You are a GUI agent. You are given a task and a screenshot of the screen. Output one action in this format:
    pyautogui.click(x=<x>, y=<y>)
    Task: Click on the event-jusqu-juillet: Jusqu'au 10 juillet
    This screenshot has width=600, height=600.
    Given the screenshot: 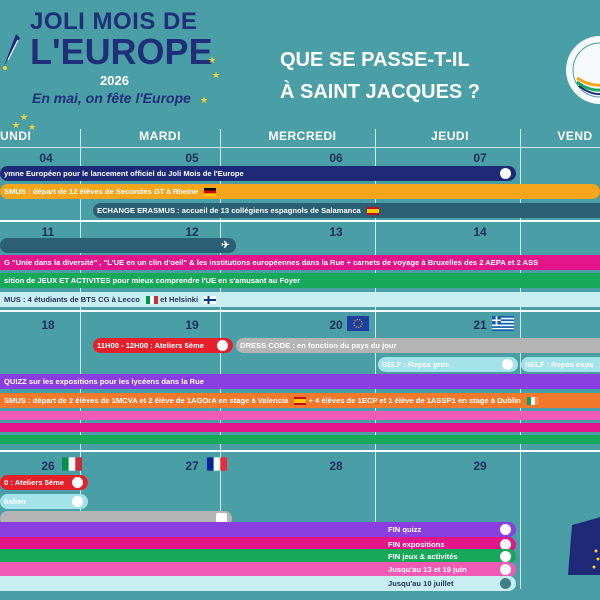 What is the action you would take?
    pyautogui.click(x=258, y=583)
    